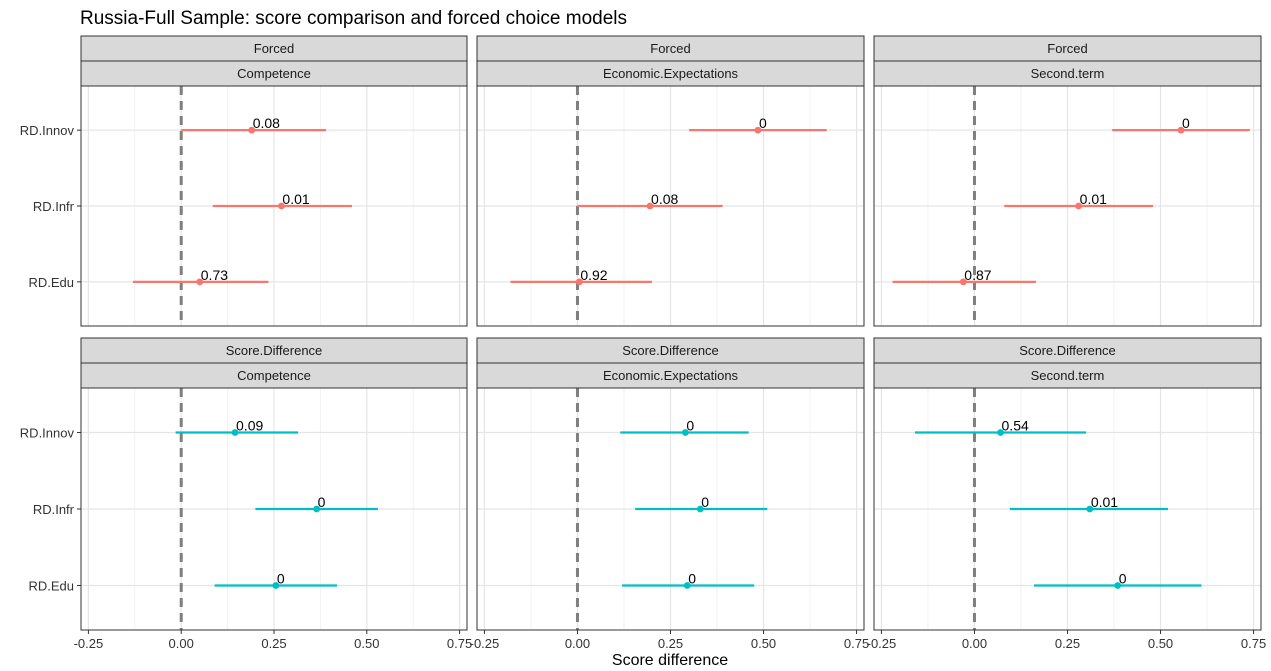  Describe the element at coordinates (1015, 426) in the screenshot. I see `p-value-label: 0.54` at that location.